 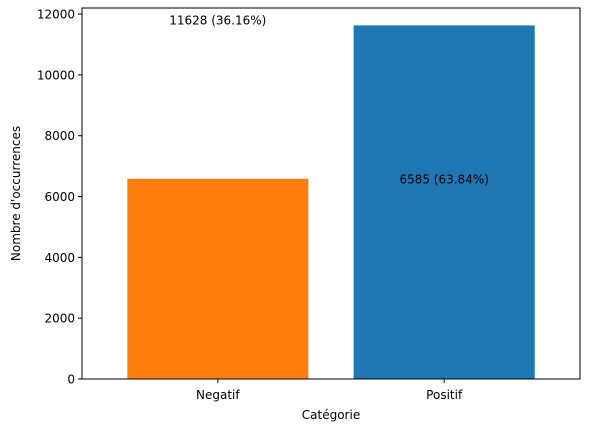 What do you see at coordinates (443, 179) in the screenshot?
I see `data-label-1: 6585 (63.84%)` at bounding box center [443, 179].